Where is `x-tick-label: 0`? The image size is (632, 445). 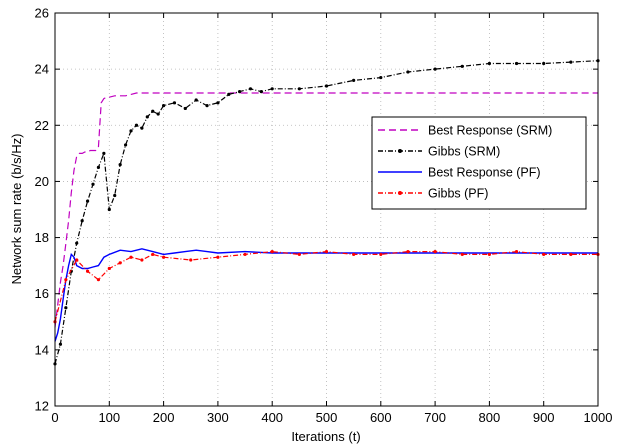
x-tick-label: 0 is located at coordinates (54, 417).